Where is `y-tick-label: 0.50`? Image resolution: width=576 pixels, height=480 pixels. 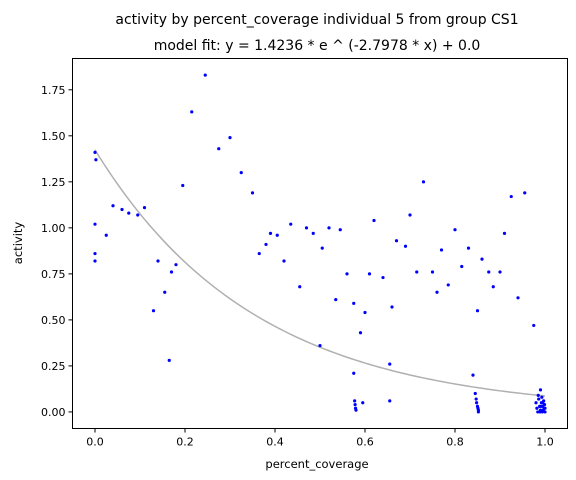 y-tick-label: 0.50 is located at coordinates (53, 320).